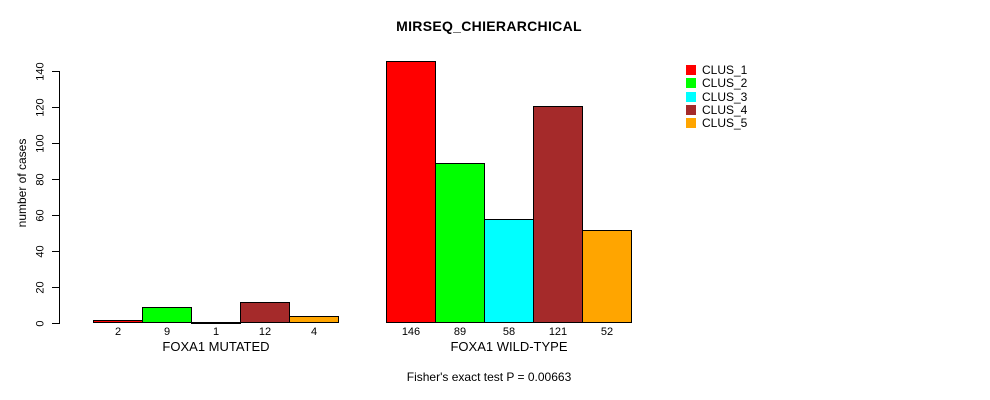 Image resolution: width=990 pixels, height=400 pixels. I want to click on bar-value-label: 121, so click(558, 332).